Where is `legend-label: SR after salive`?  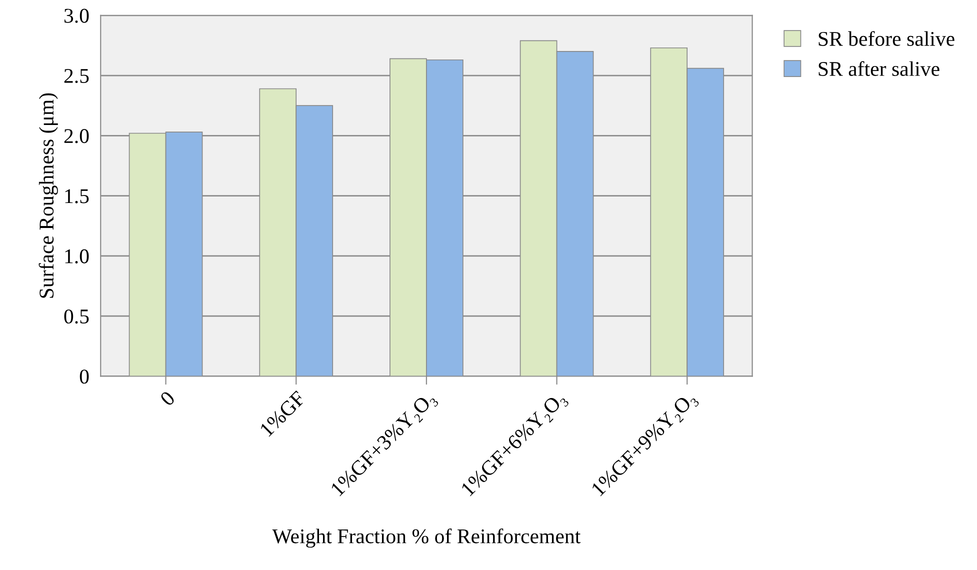 legend-label: SR after salive is located at coordinates (879, 68).